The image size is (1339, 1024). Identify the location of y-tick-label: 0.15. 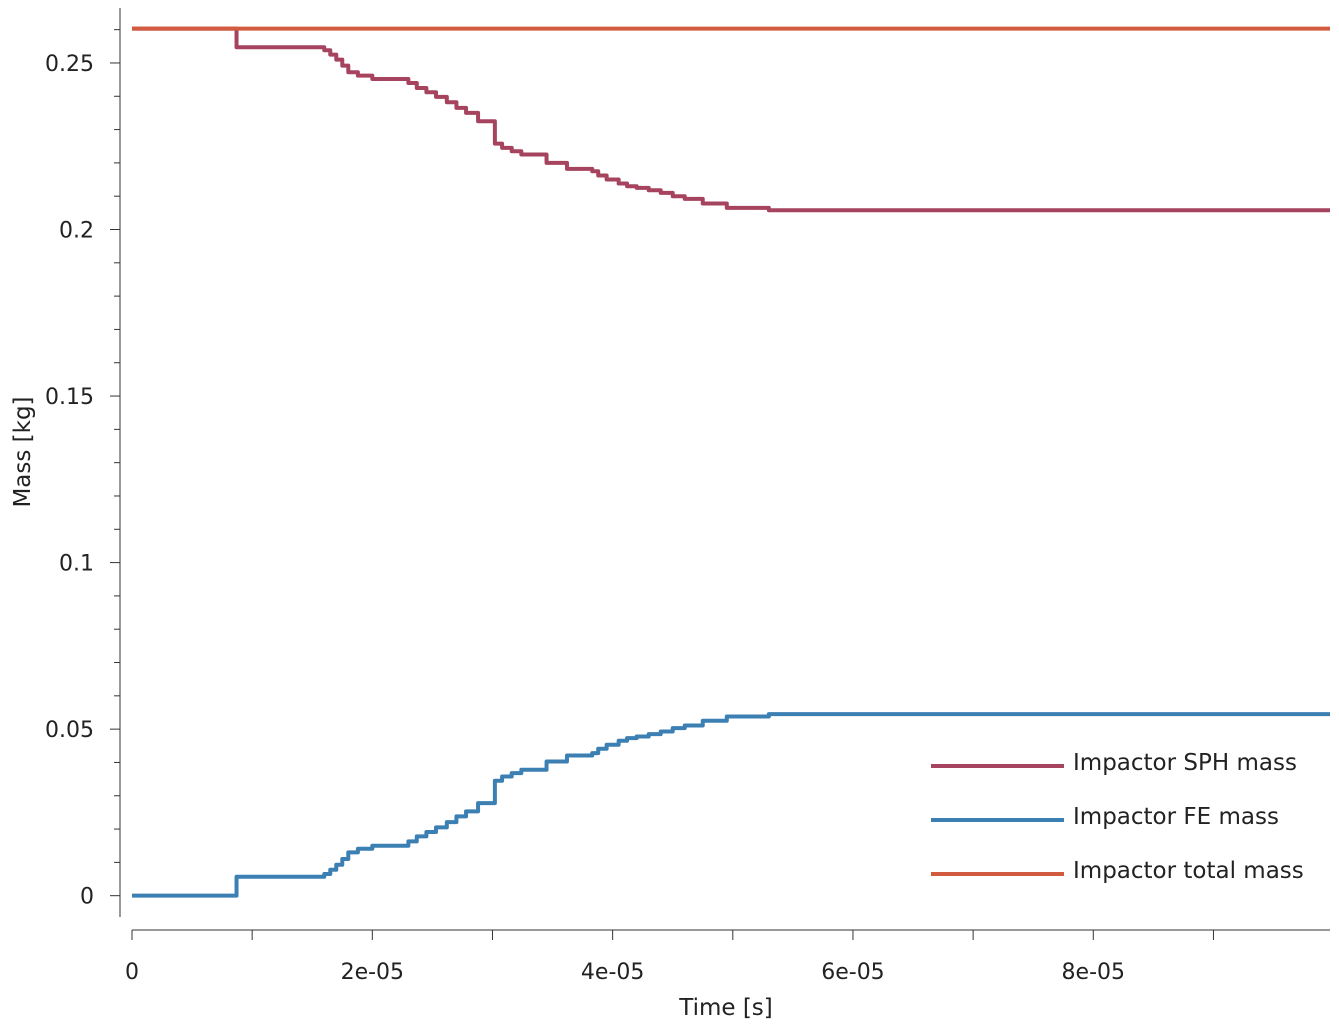
(69, 397).